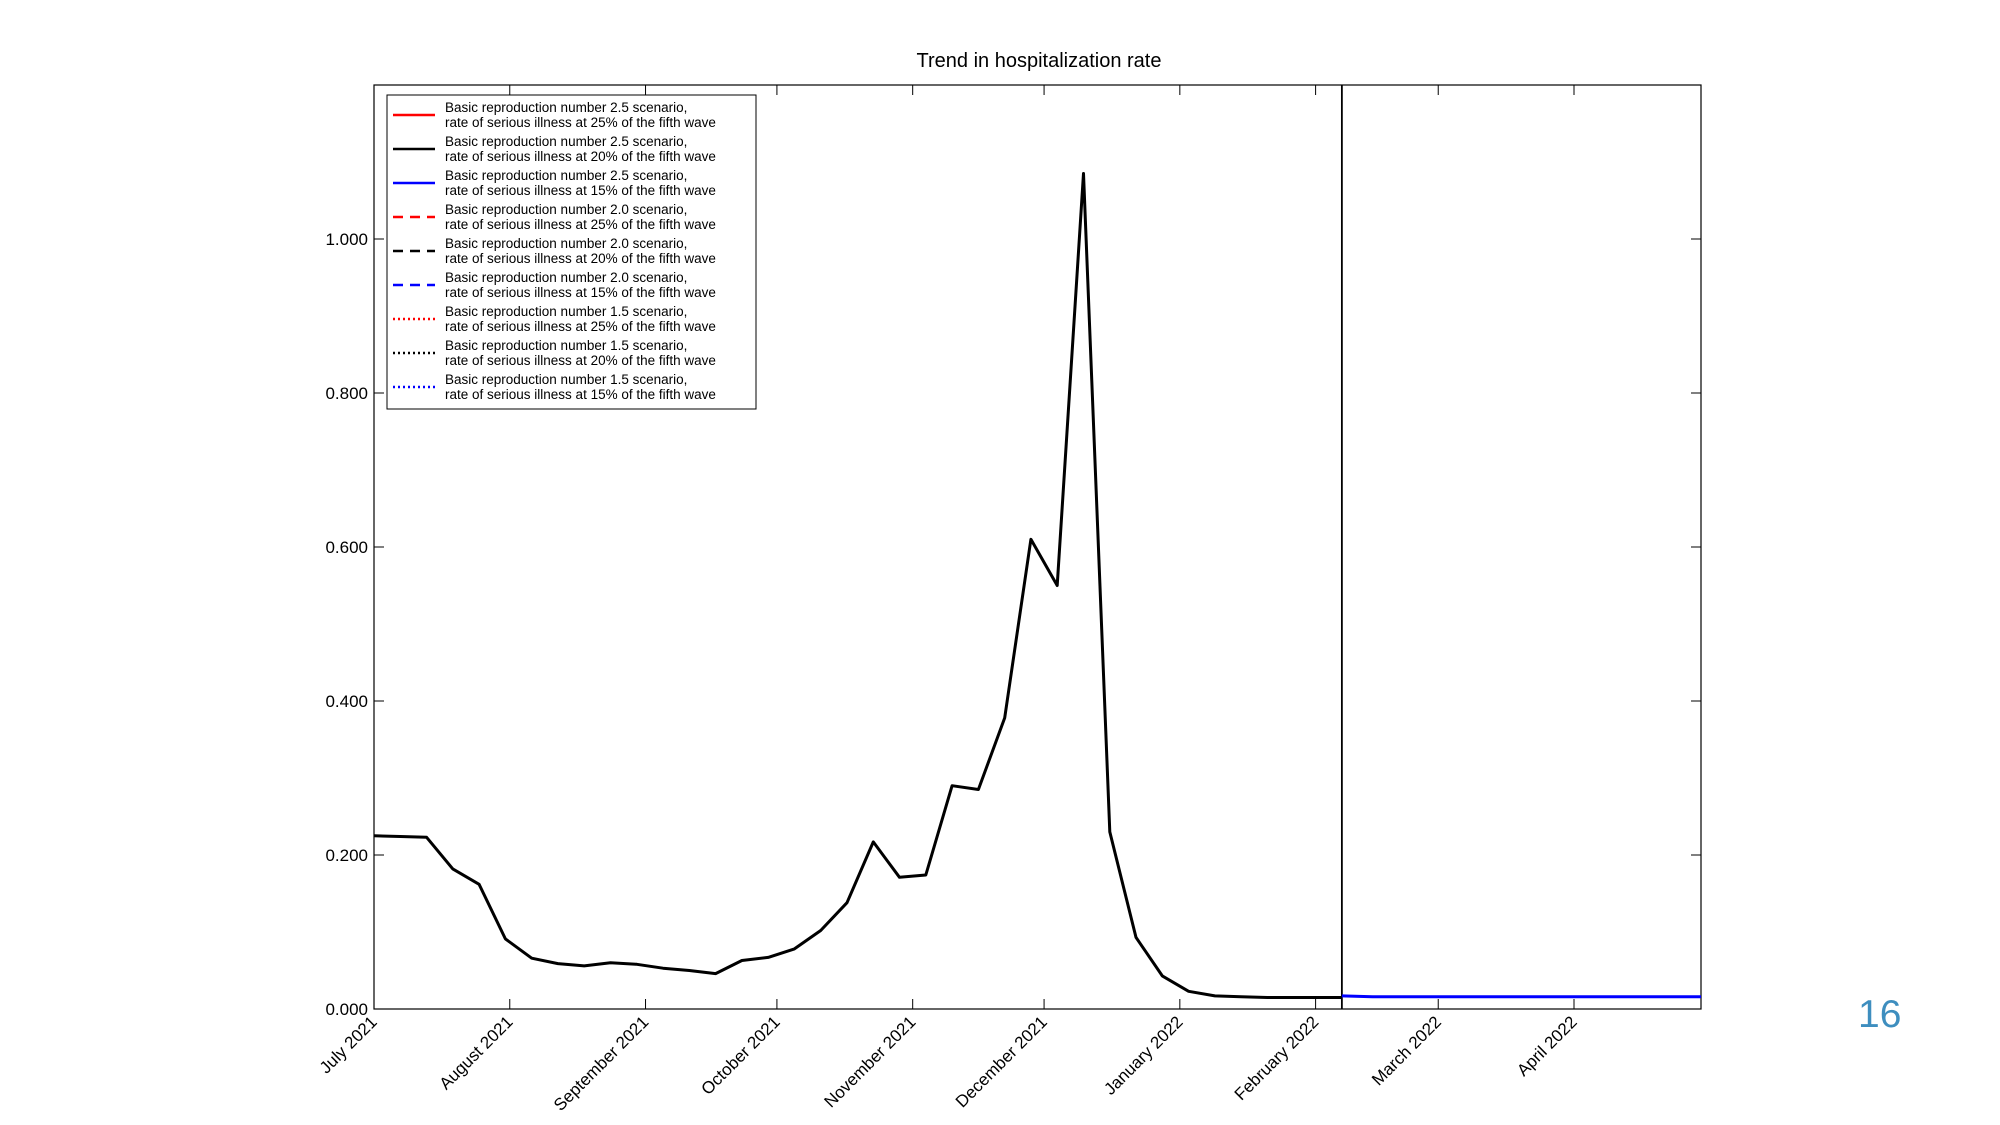 The height and width of the screenshot is (1125, 2000). Describe the element at coordinates (476, 1052) in the screenshot. I see `x-tick-label: August 2021` at that location.